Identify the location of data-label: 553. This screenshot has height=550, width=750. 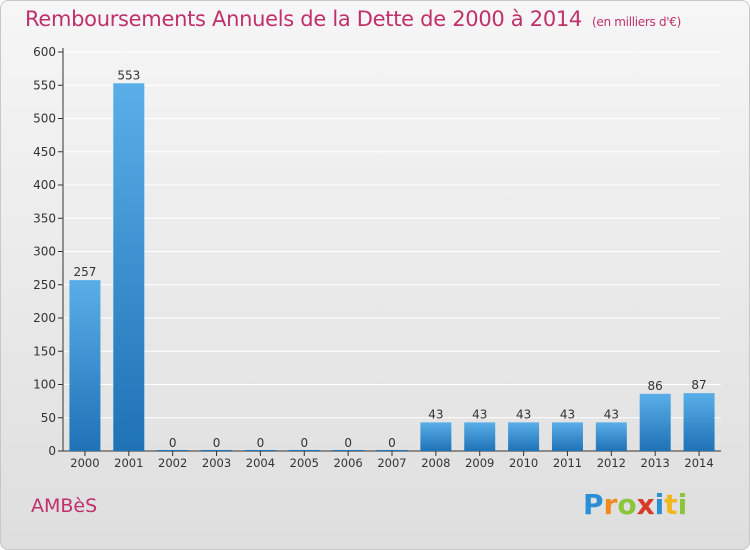
(128, 75).